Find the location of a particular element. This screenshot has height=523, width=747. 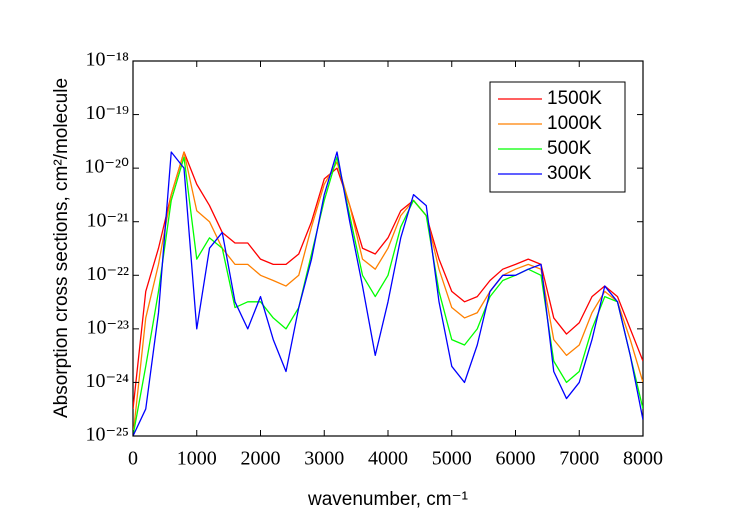

x-tick-label: 2000 is located at coordinates (261, 459).